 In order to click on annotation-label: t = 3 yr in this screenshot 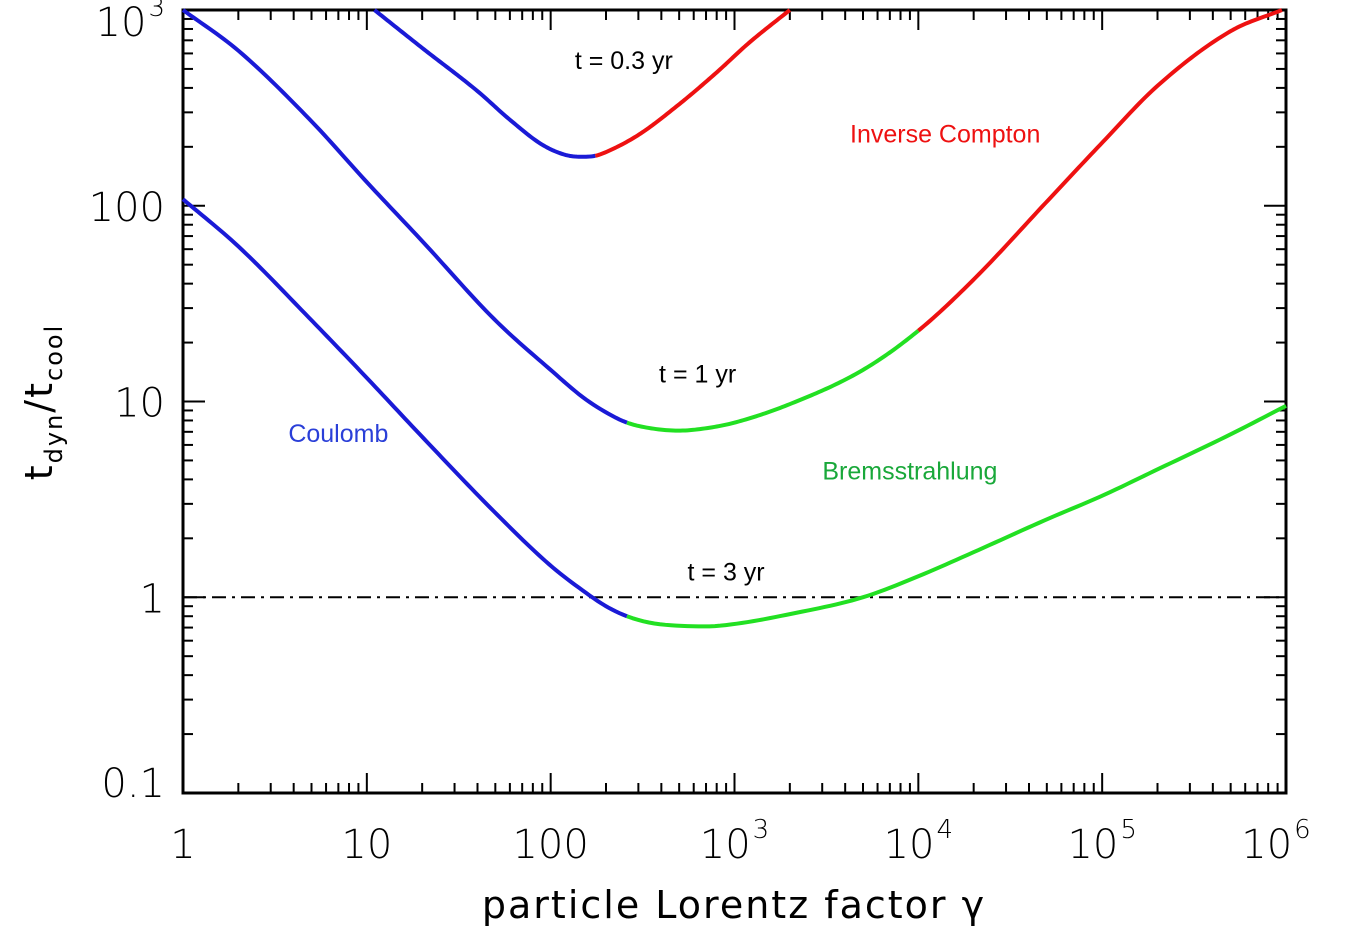, I will do `click(726, 572)`.